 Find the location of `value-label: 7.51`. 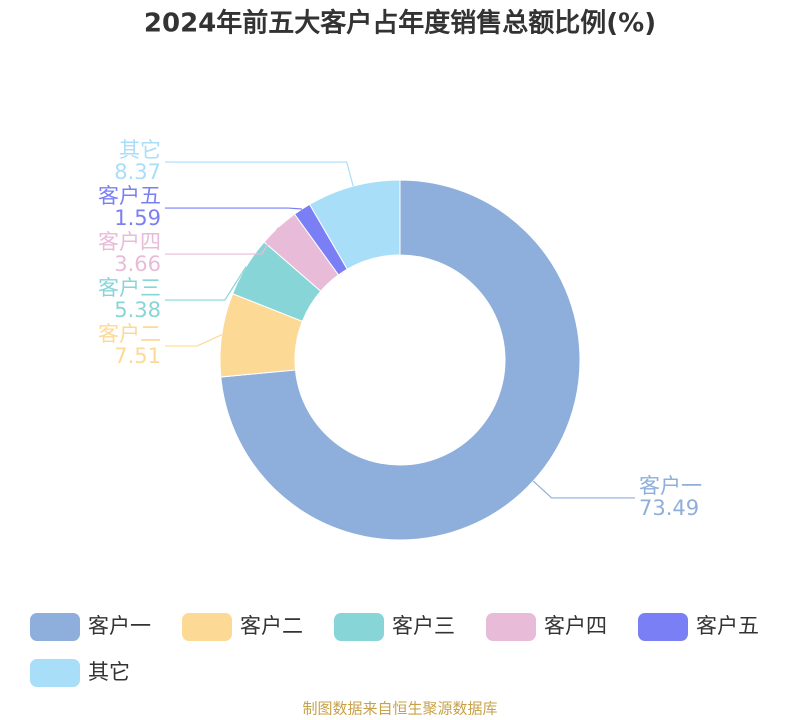

value-label: 7.51 is located at coordinates (137, 356).